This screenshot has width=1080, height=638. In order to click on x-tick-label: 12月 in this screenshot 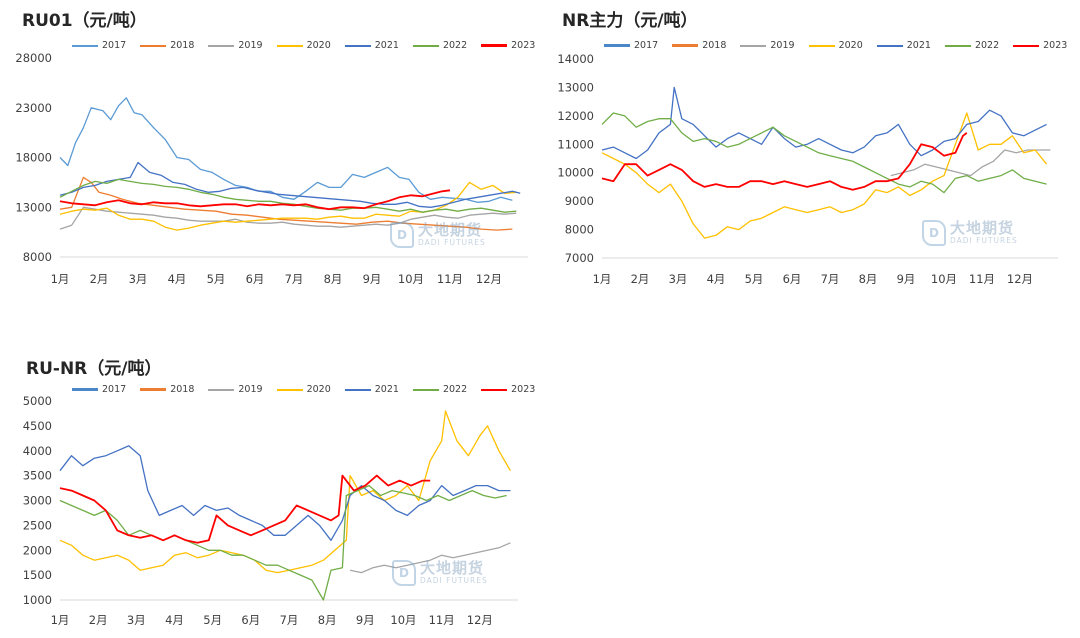, I will do `click(1020, 279)`.